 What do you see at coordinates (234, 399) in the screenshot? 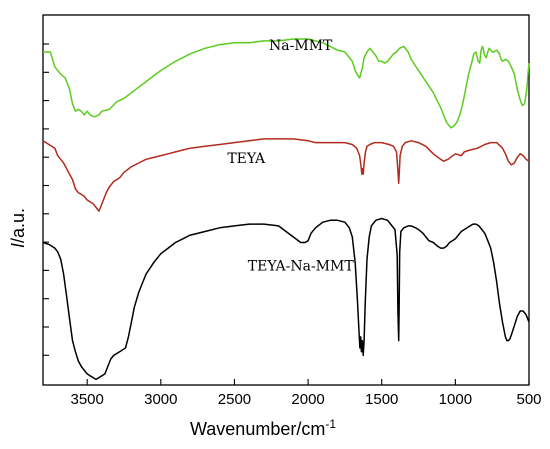
I see `x-tick-label-2500: 2500` at bounding box center [234, 399].